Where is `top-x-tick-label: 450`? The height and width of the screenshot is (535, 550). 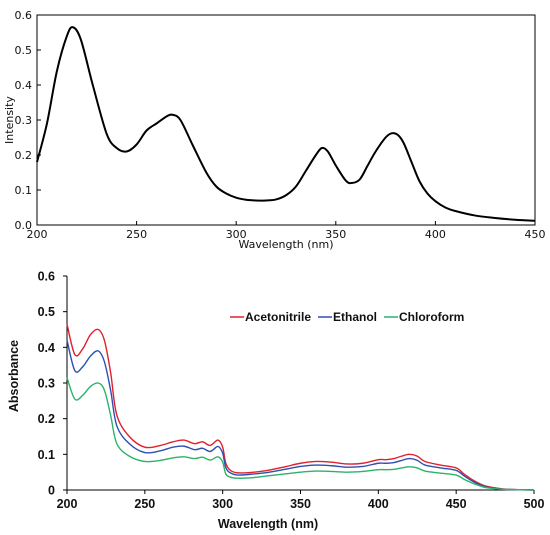
top-x-tick-label: 450 is located at coordinates (535, 234).